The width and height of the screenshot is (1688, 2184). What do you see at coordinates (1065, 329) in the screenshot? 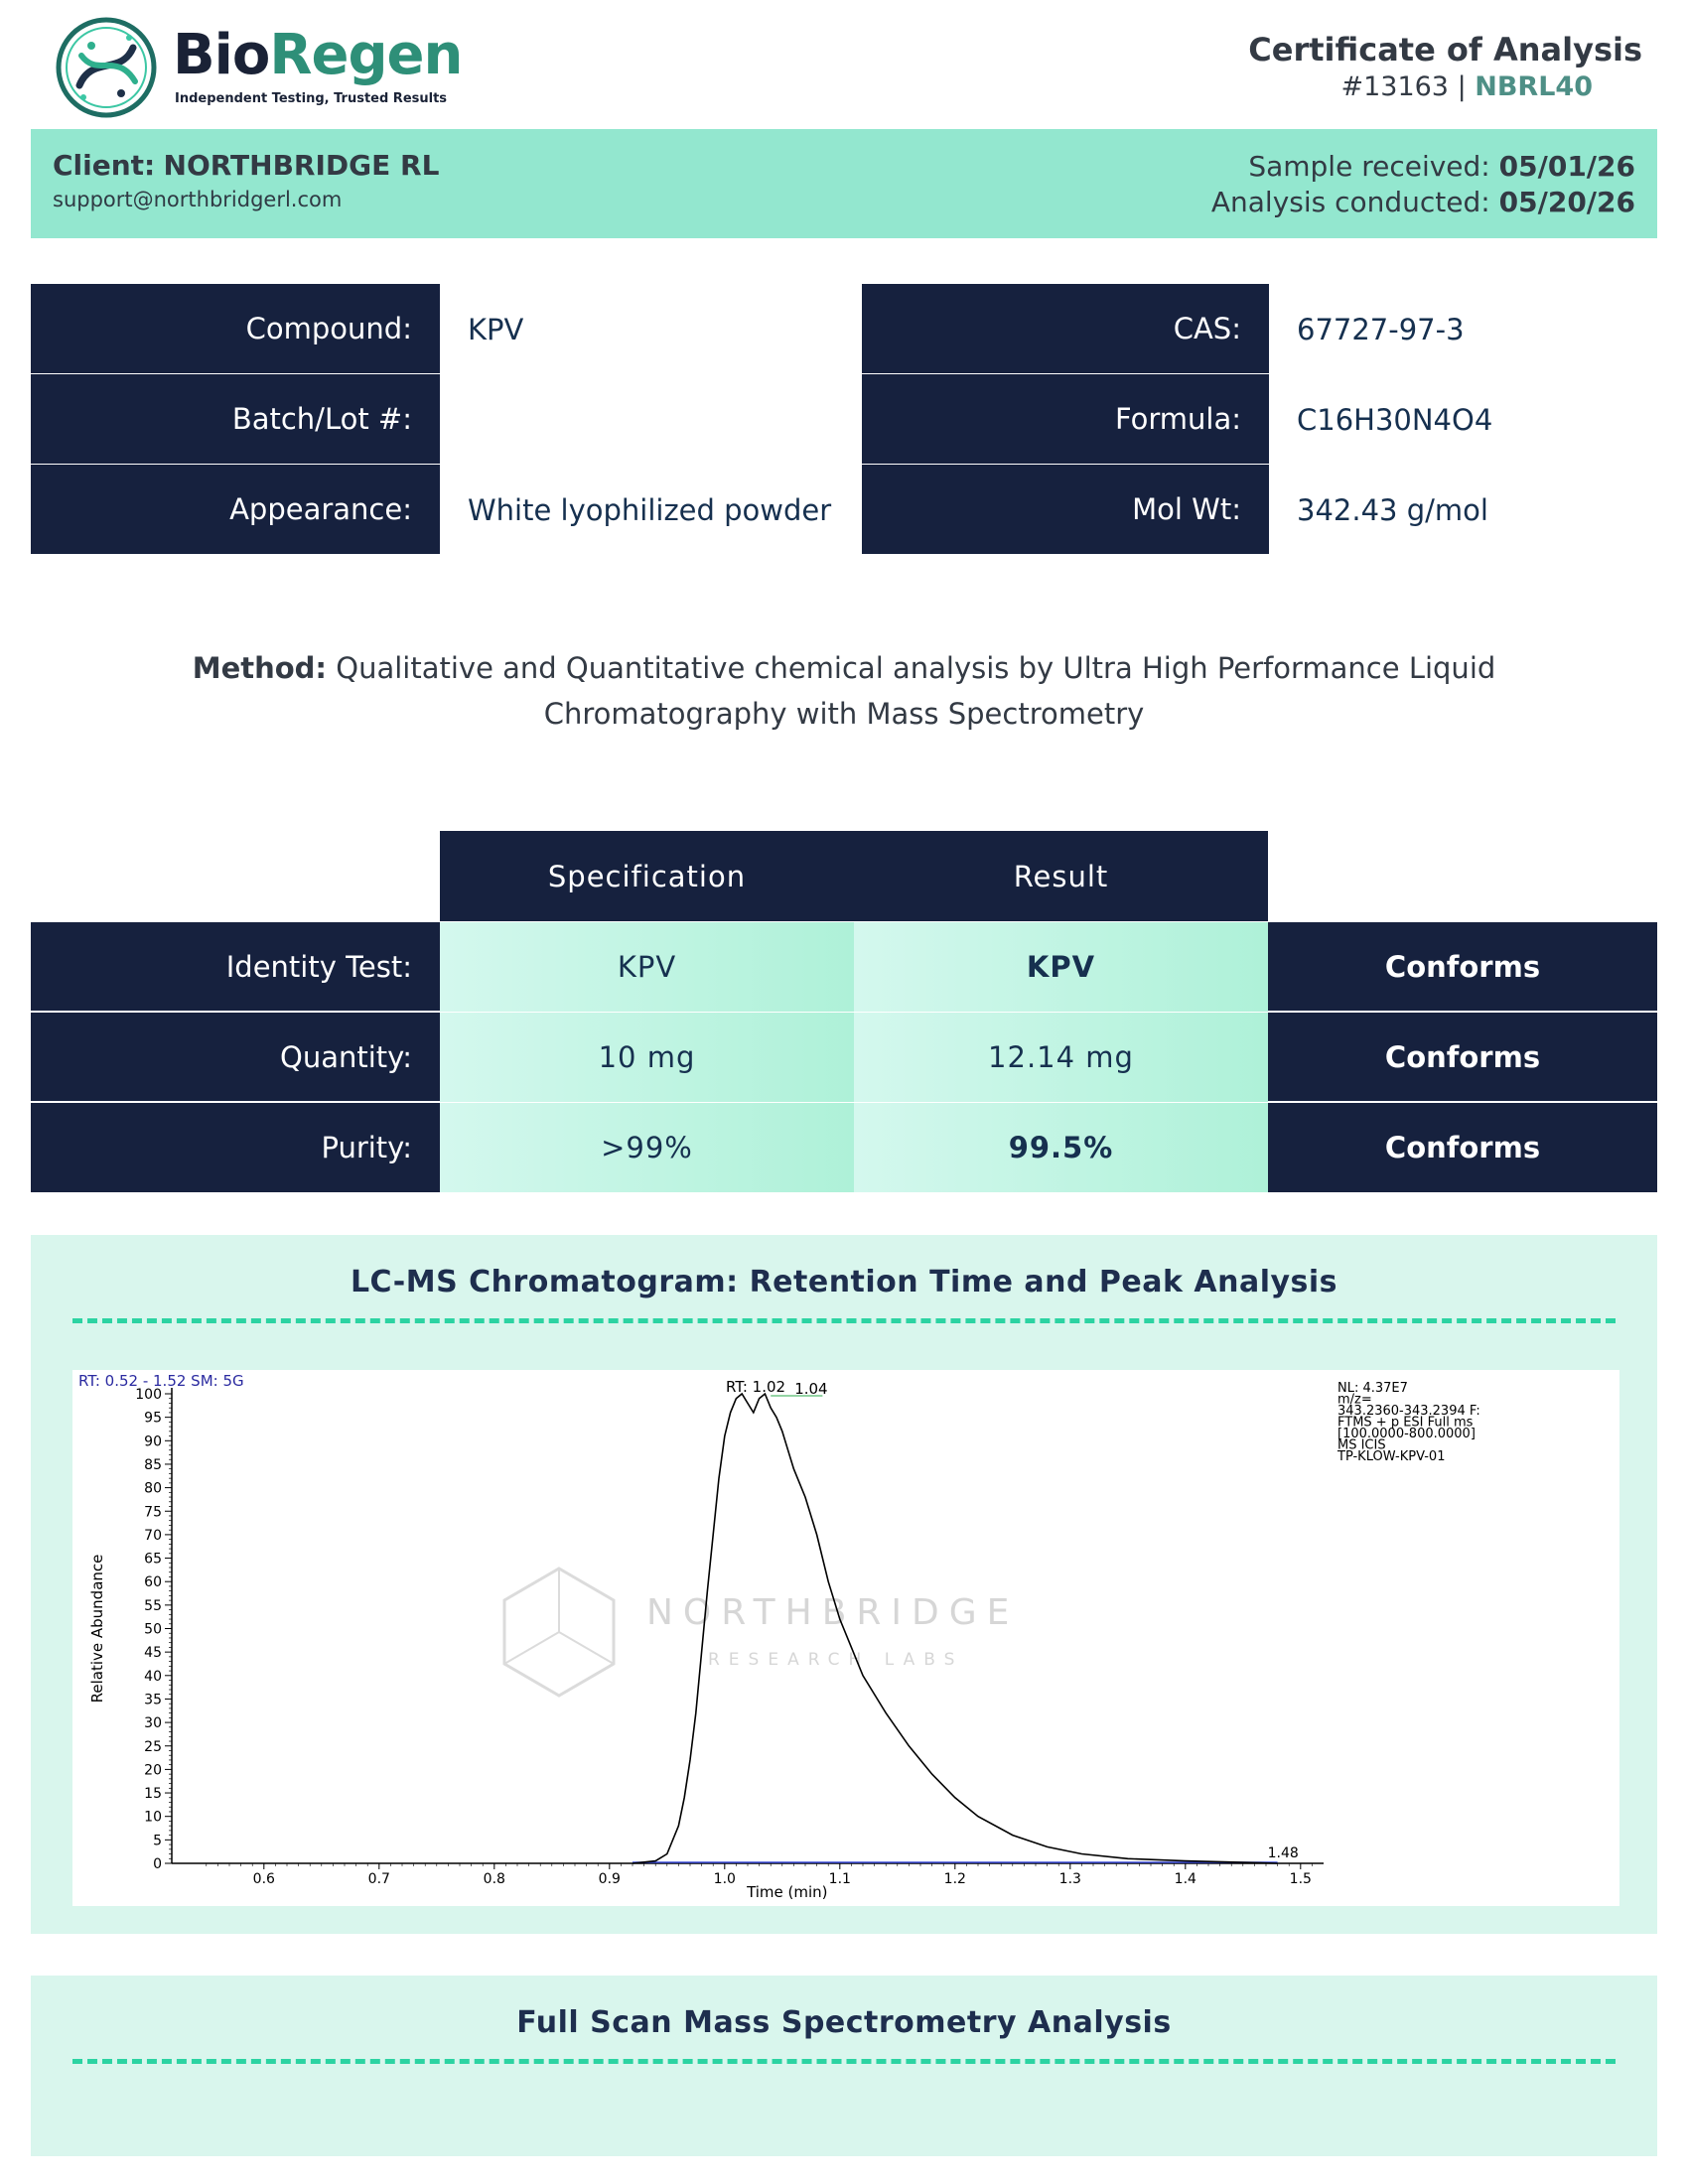
I see `info-label: CAS:` at bounding box center [1065, 329].